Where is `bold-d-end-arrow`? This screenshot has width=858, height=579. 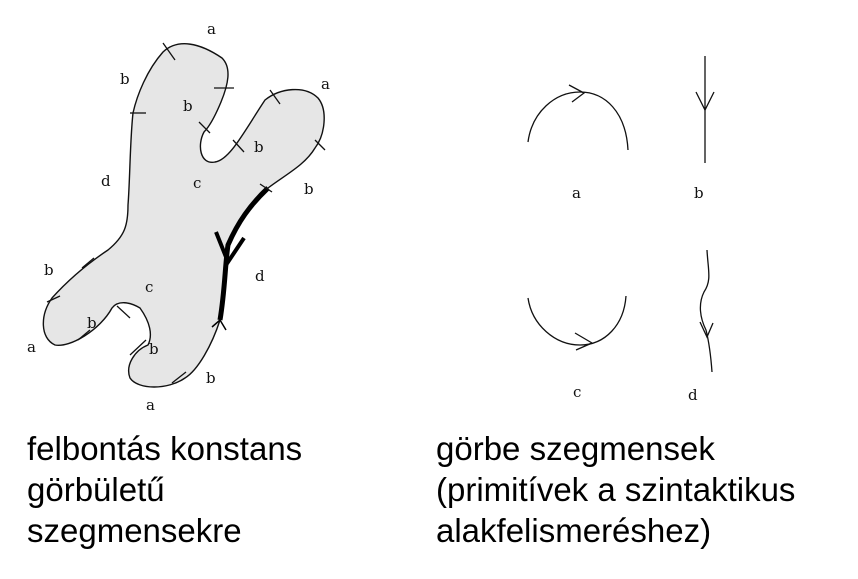 bold-d-end-arrow is located at coordinates (219, 324).